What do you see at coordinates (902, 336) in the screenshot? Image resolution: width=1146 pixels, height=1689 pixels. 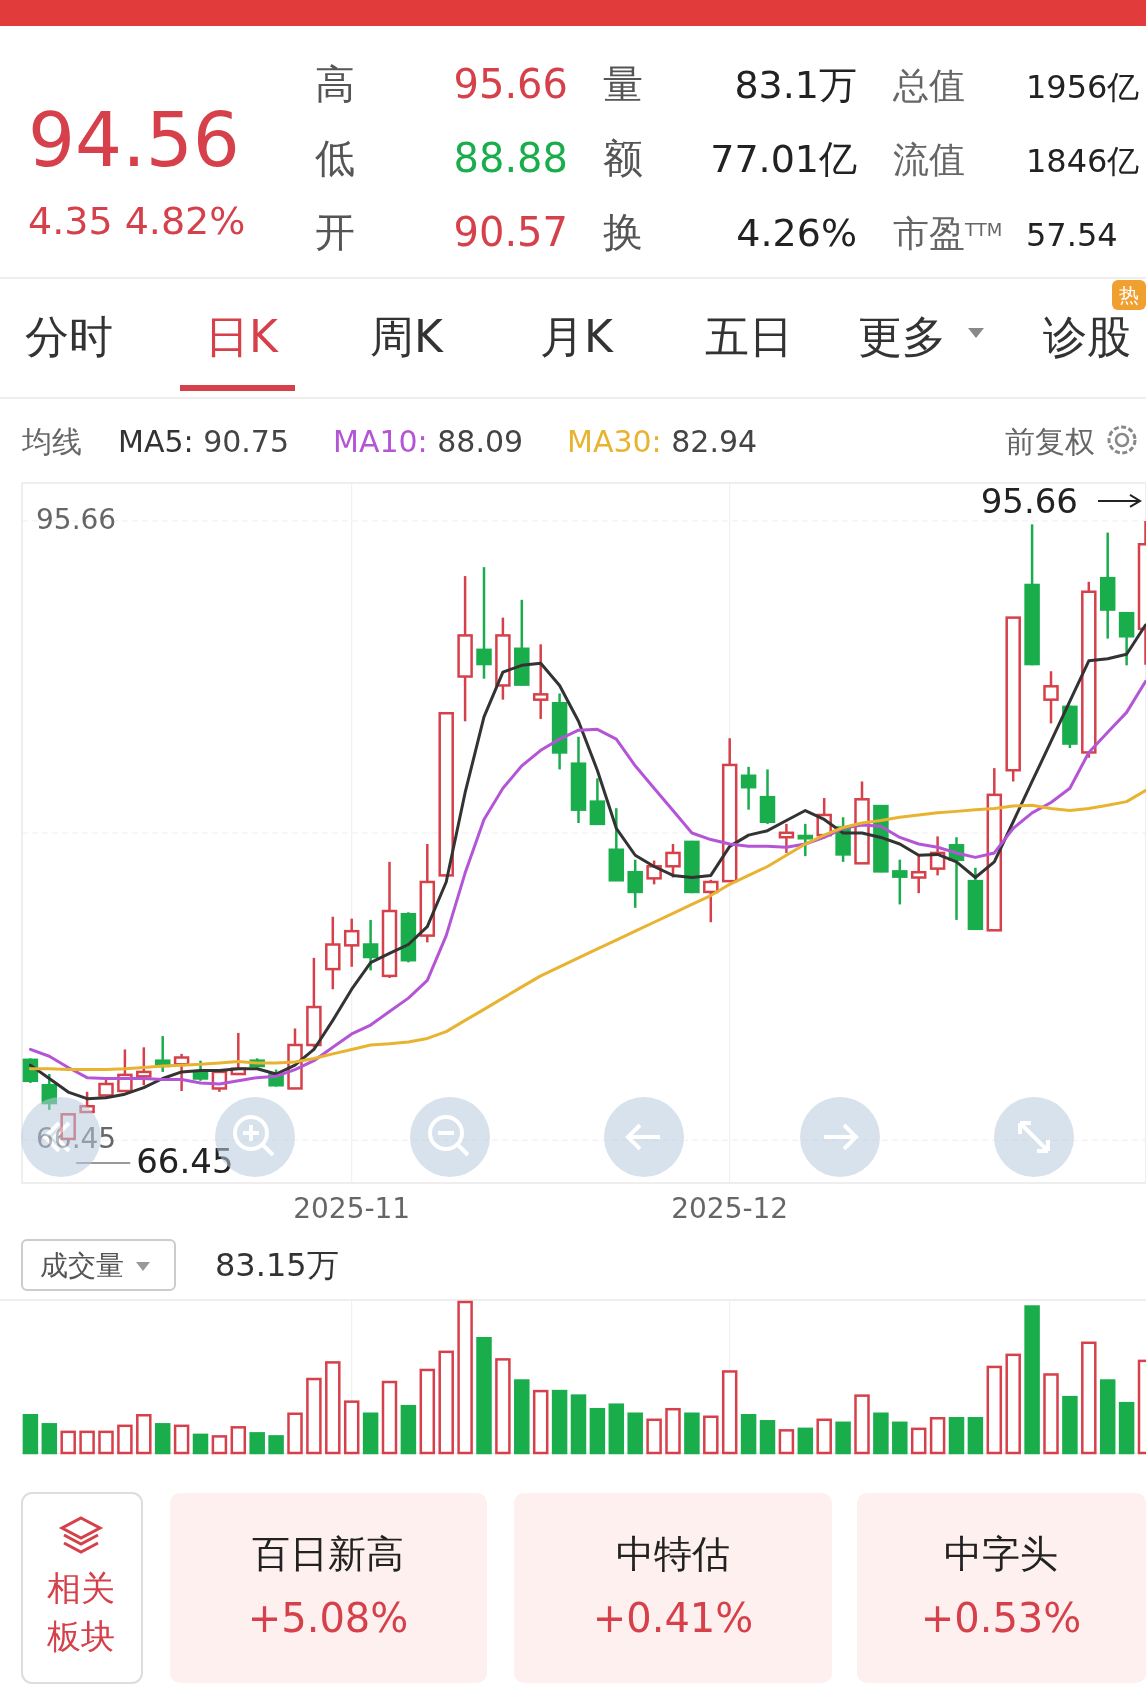 I see `text: 更多` at bounding box center [902, 336].